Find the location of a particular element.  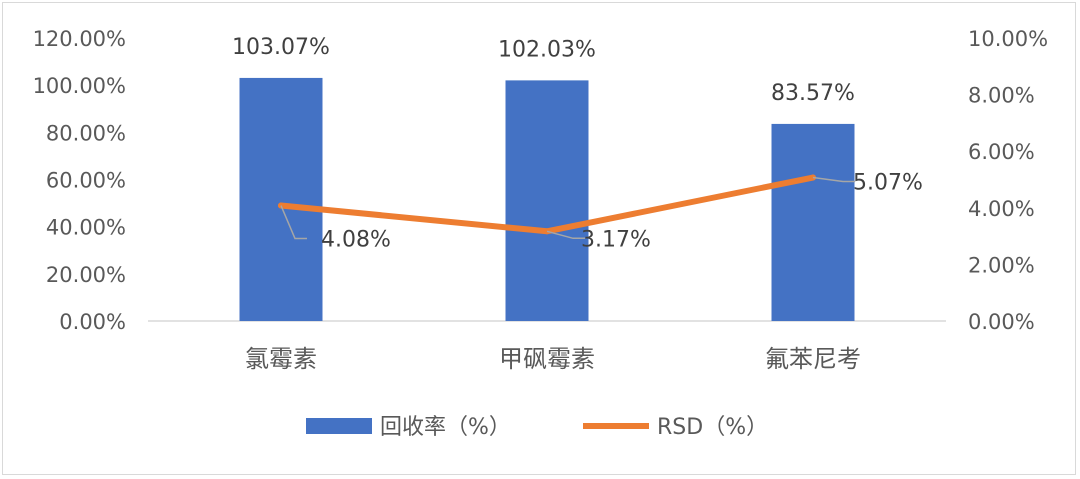

category-label: 甲砜霉素 is located at coordinates (547, 359).